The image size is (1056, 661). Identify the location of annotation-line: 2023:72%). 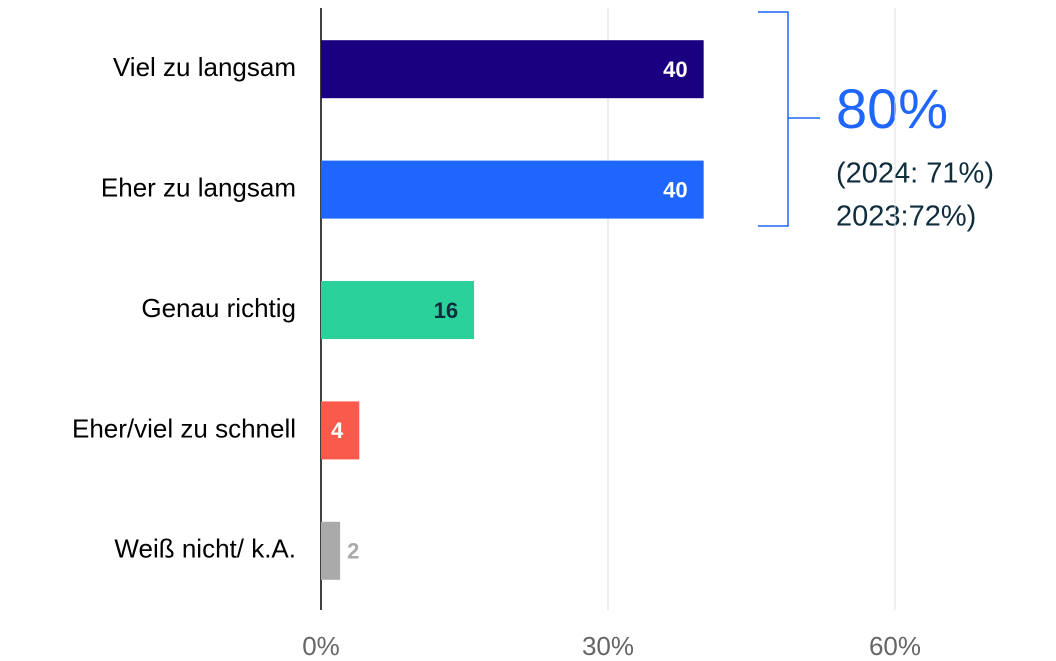
(906, 217).